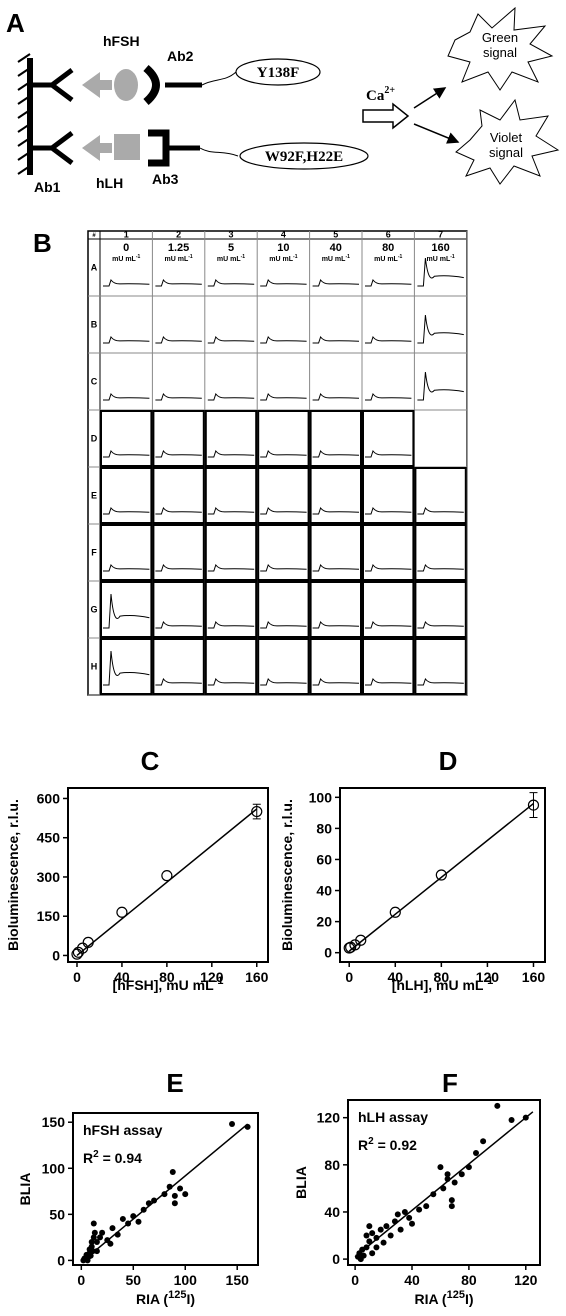  I want to click on x-tick-label: 100, so click(186, 1280).